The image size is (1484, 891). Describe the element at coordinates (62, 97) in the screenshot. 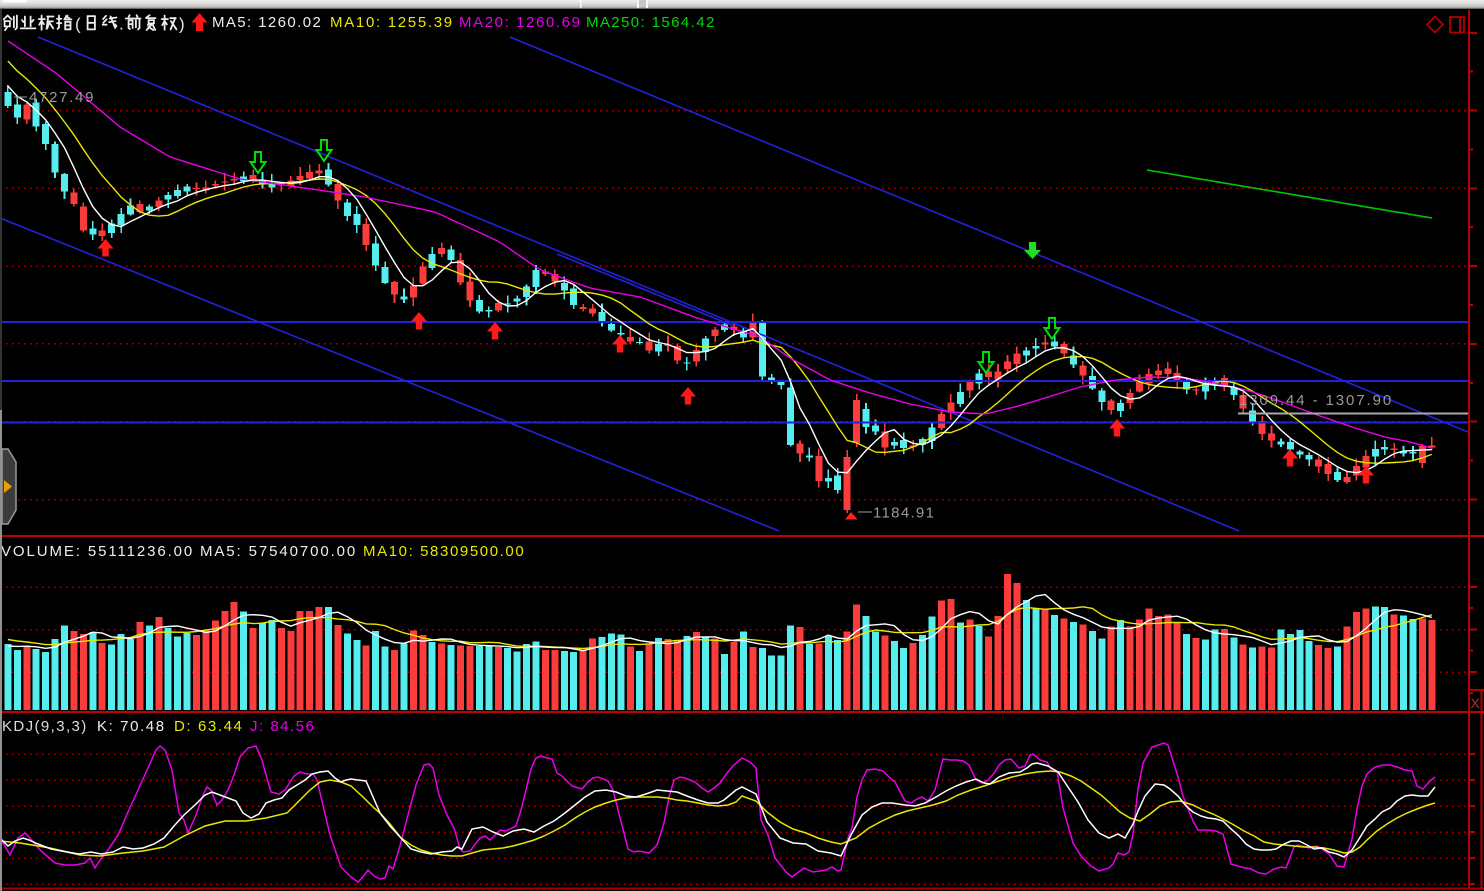

I see `svg-text: 4727.49` at that location.